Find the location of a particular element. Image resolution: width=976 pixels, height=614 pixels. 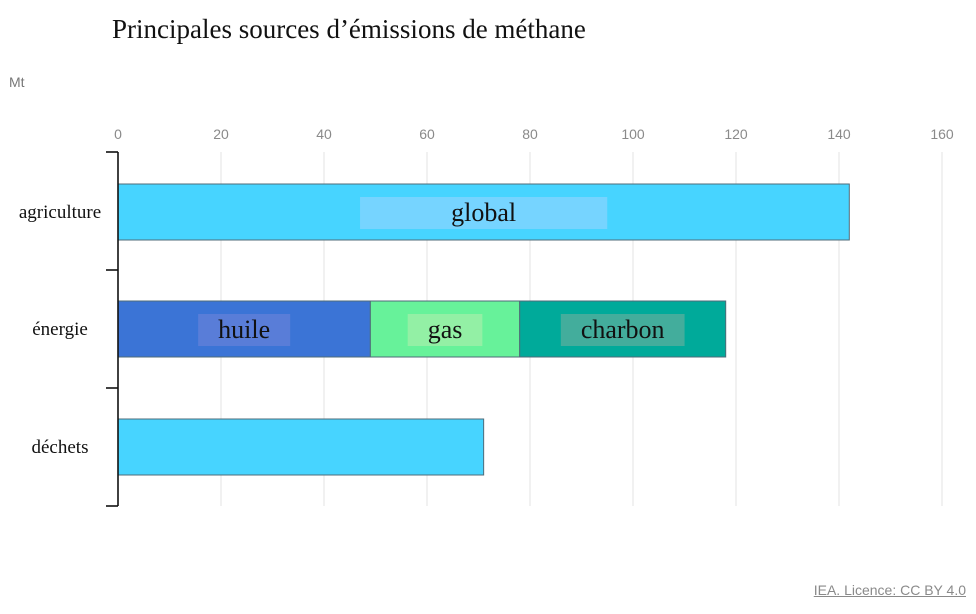

y-axis is located at coordinates (112, 329).